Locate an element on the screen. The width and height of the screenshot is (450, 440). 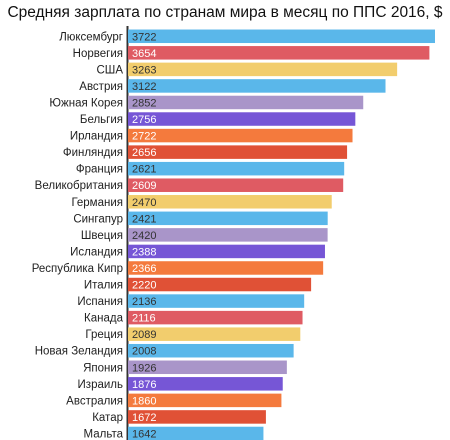
value-label: 2366 is located at coordinates (144, 269).